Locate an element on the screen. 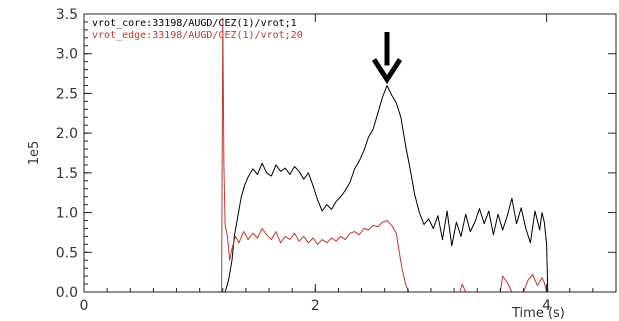 Image resolution: width=619 pixels, height=321 pixels. peak-arrow-annotation is located at coordinates (387, 58).